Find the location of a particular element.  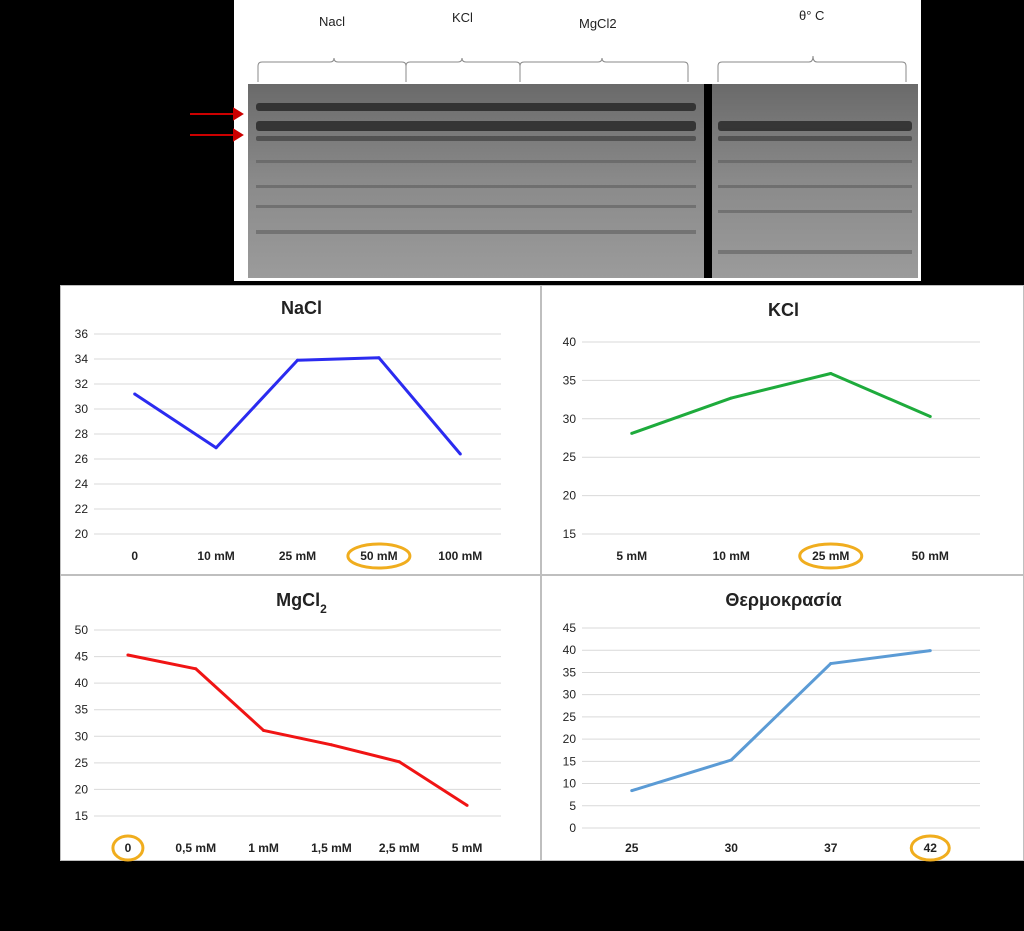

gel-right is located at coordinates (815, 181).